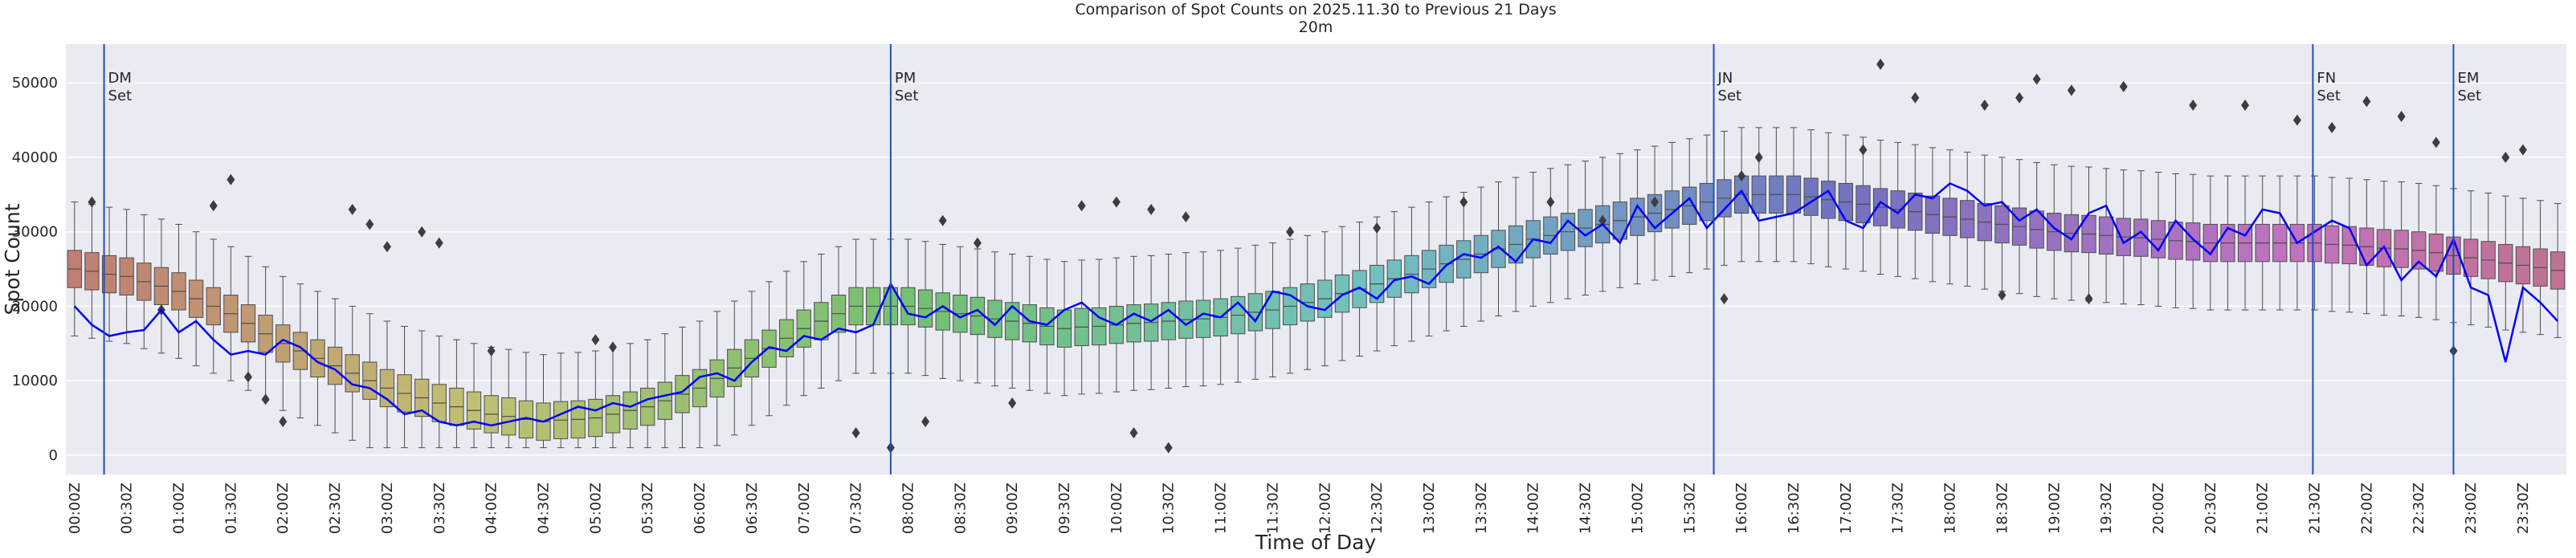 The image size is (2576, 558). Describe the element at coordinates (905, 78) in the screenshot. I see `marker-label: PM` at that location.